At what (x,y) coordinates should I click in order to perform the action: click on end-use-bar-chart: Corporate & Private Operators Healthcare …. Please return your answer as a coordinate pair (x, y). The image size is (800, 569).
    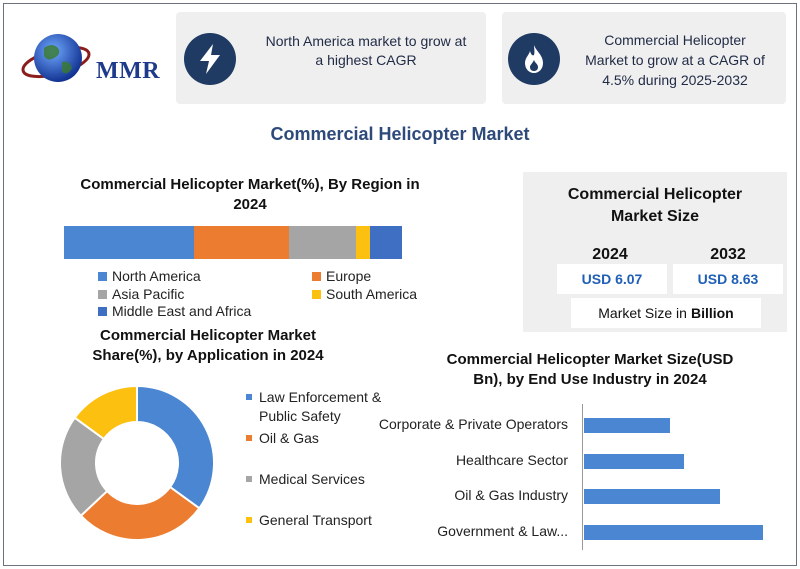
    Looking at the image, I should click on (580, 475).